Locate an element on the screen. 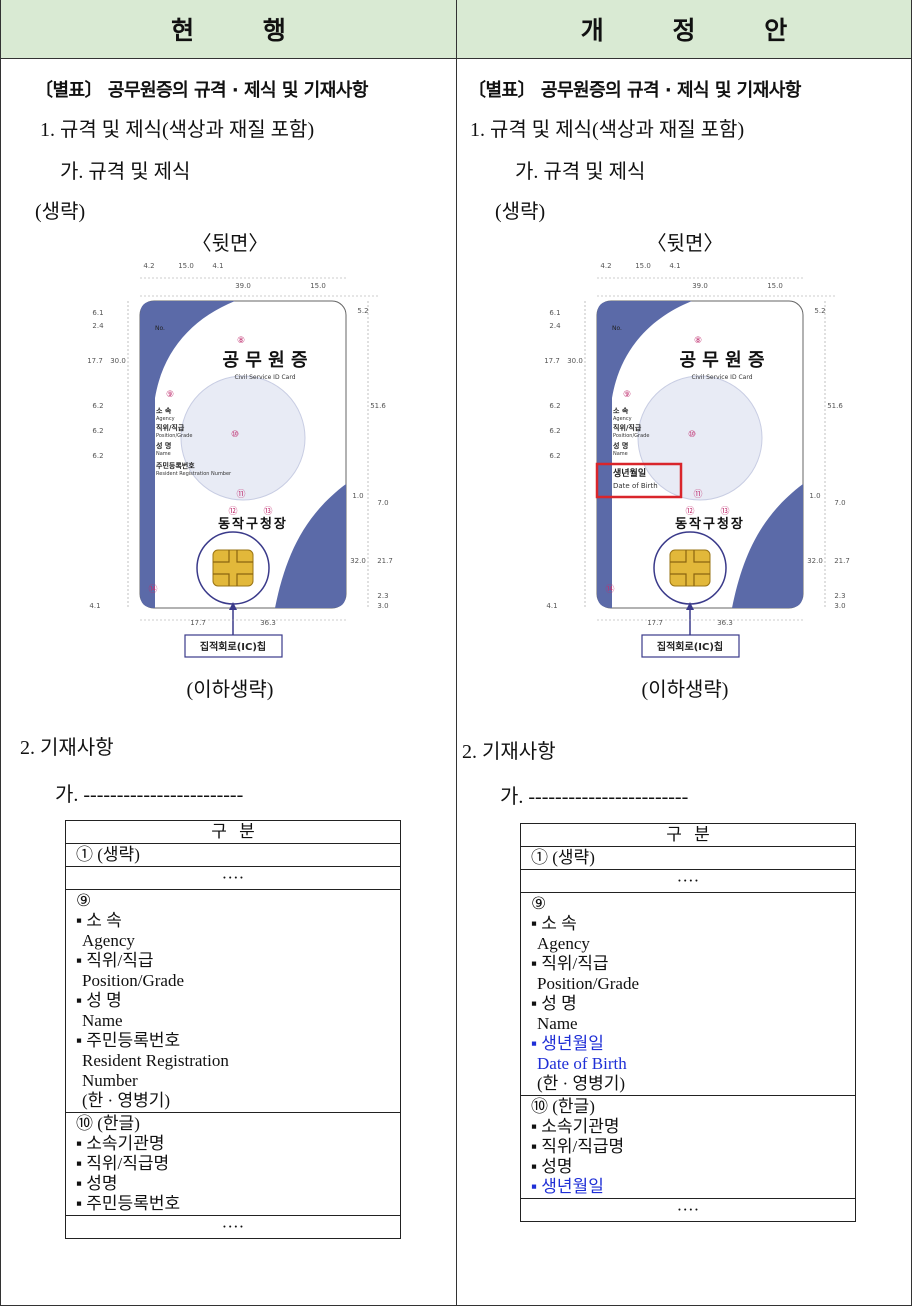 This screenshot has width=912, height=1308. dimension-label: 2.4 is located at coordinates (555, 326).